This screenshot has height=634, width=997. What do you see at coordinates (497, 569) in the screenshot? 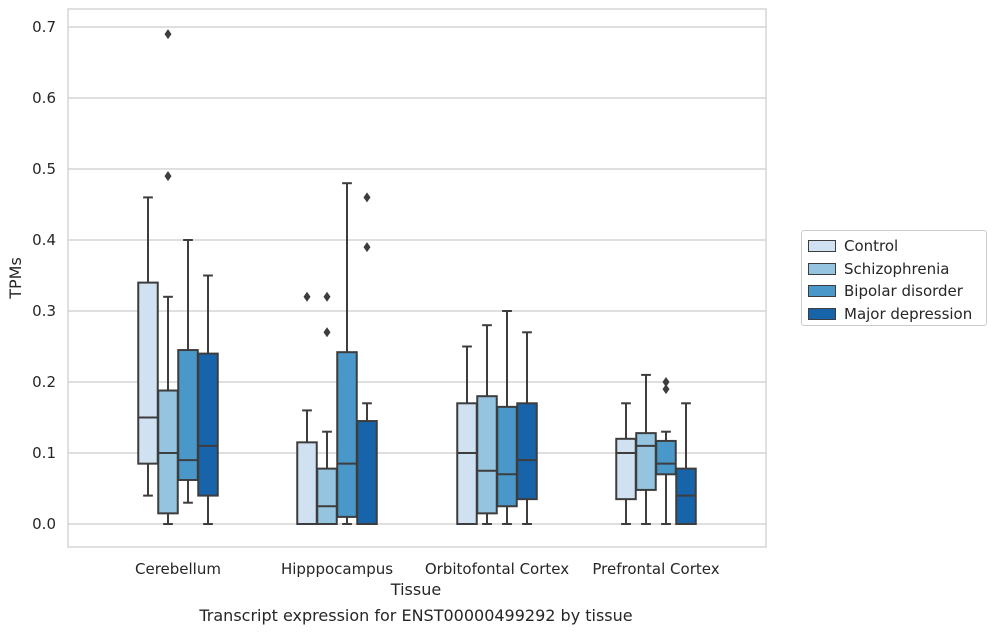
I see `x-tick-label: Orbitofontal Cortex` at bounding box center [497, 569].